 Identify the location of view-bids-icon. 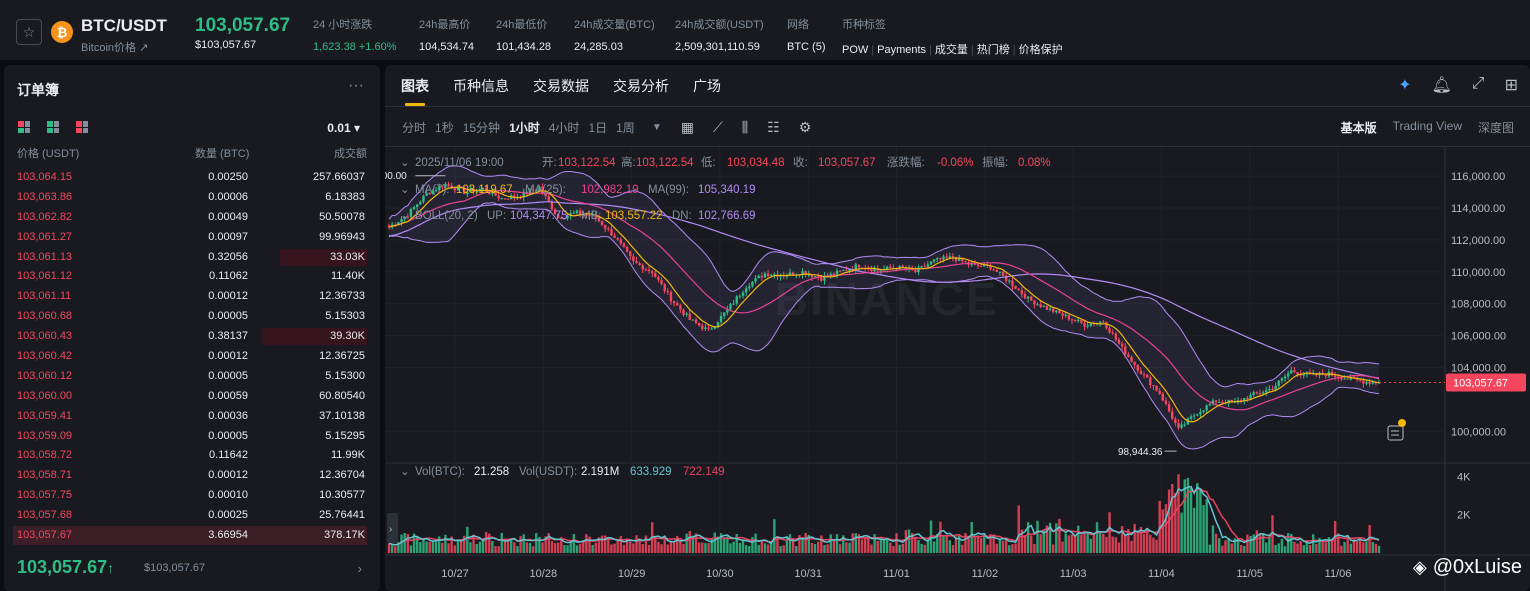
(53, 127).